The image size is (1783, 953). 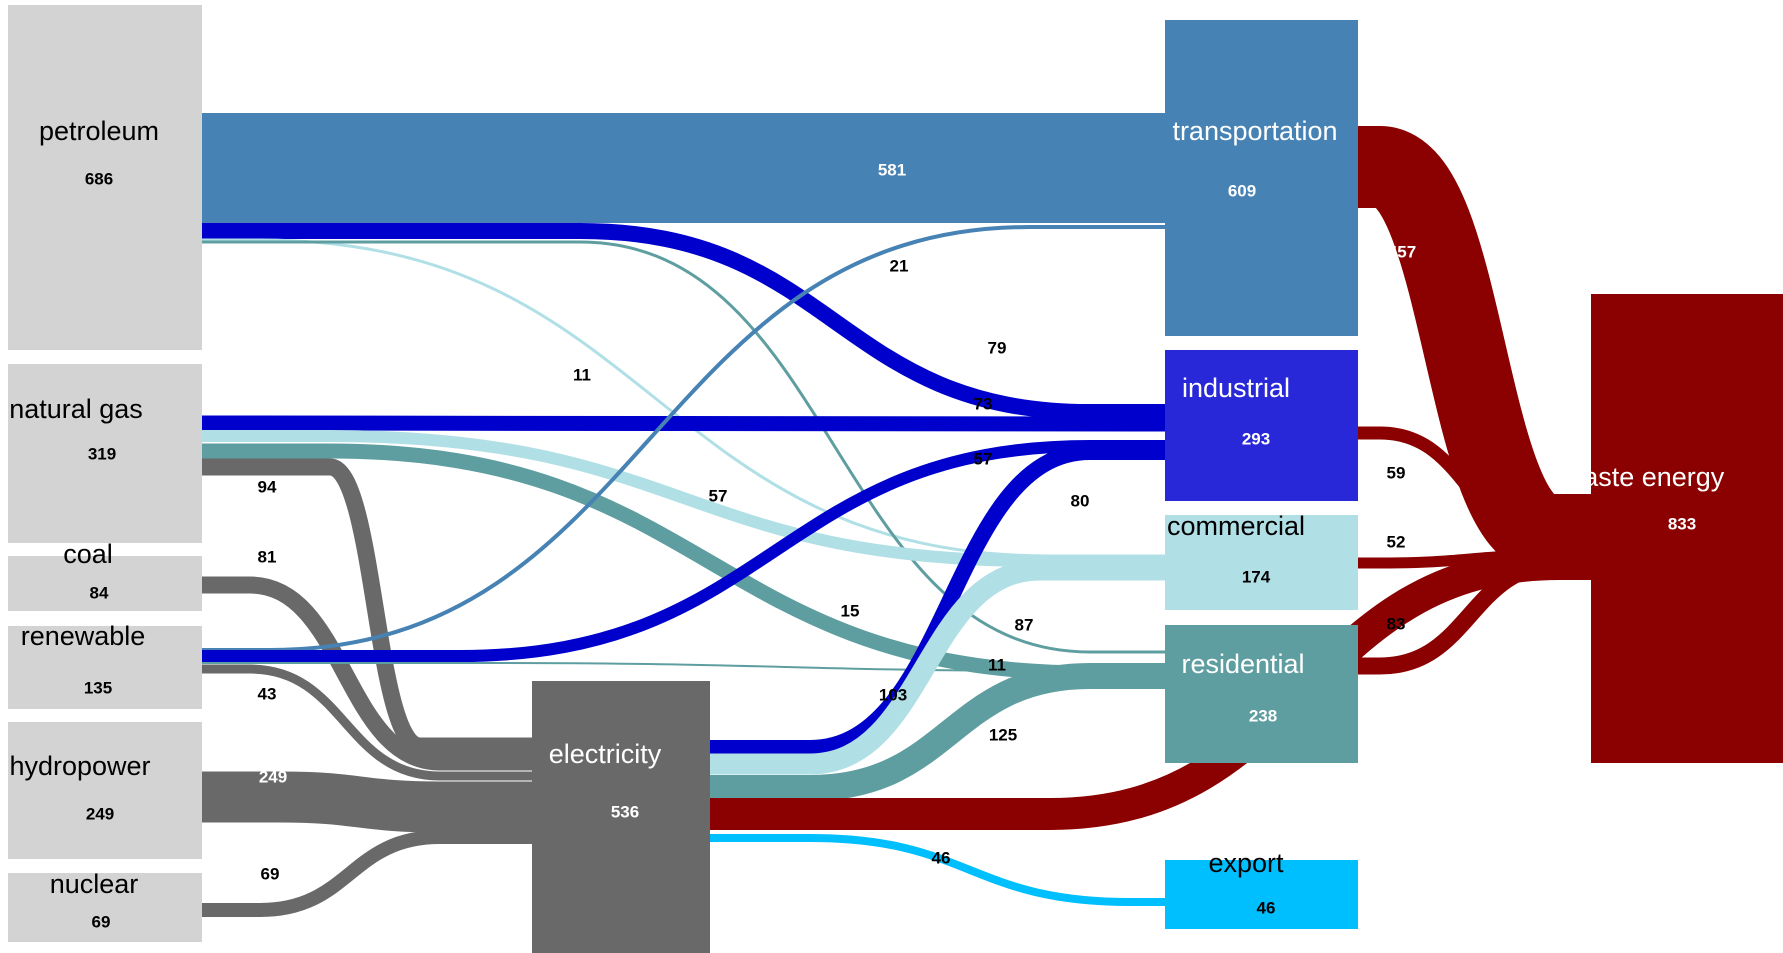 I want to click on node-hydropower-value: 249, so click(x=100, y=813).